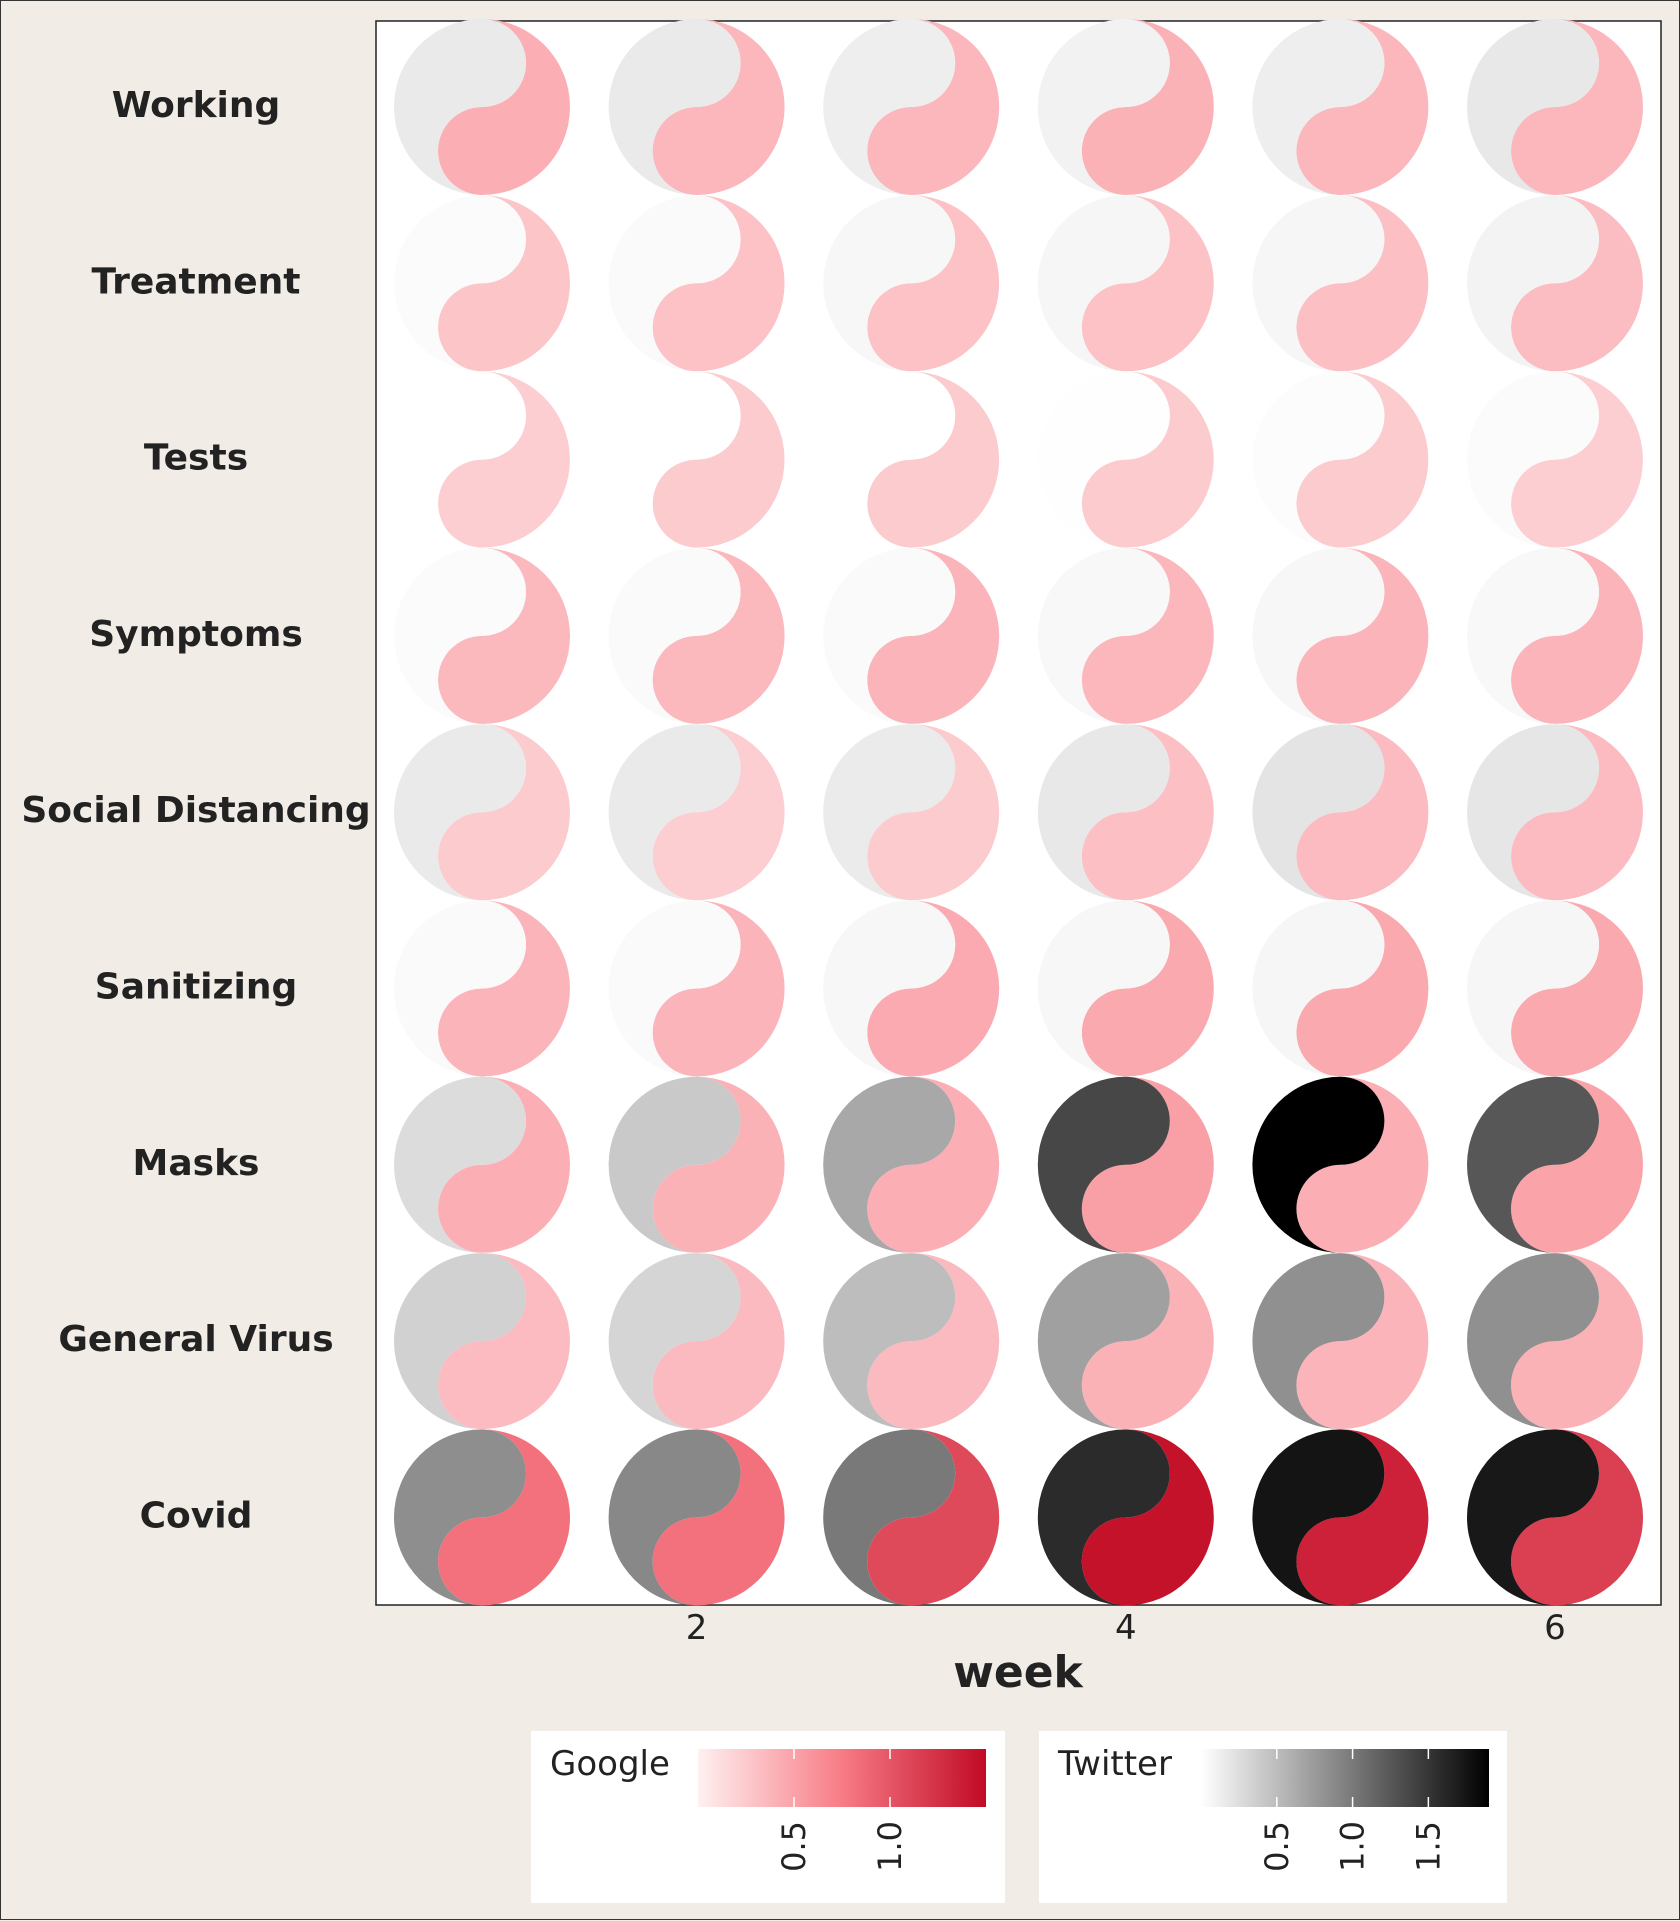 The width and height of the screenshot is (1680, 1921). What do you see at coordinates (1353, 1846) in the screenshot?
I see `legend-twitter-tick-1.0: 1.0` at bounding box center [1353, 1846].